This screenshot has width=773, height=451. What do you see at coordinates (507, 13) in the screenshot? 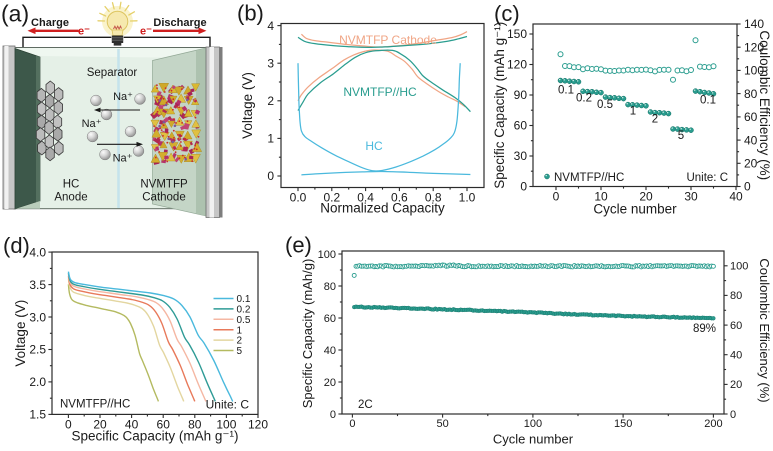
I see `svg-text: (c)` at bounding box center [507, 13].